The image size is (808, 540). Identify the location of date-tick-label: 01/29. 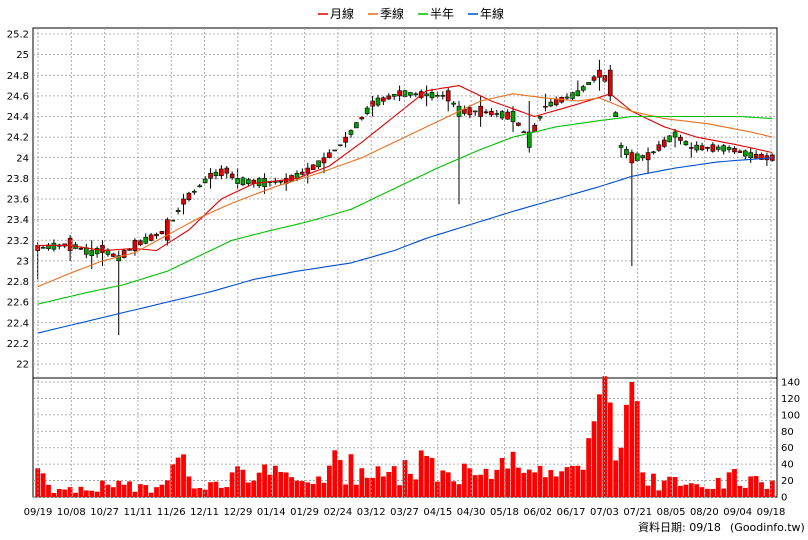
(304, 512).